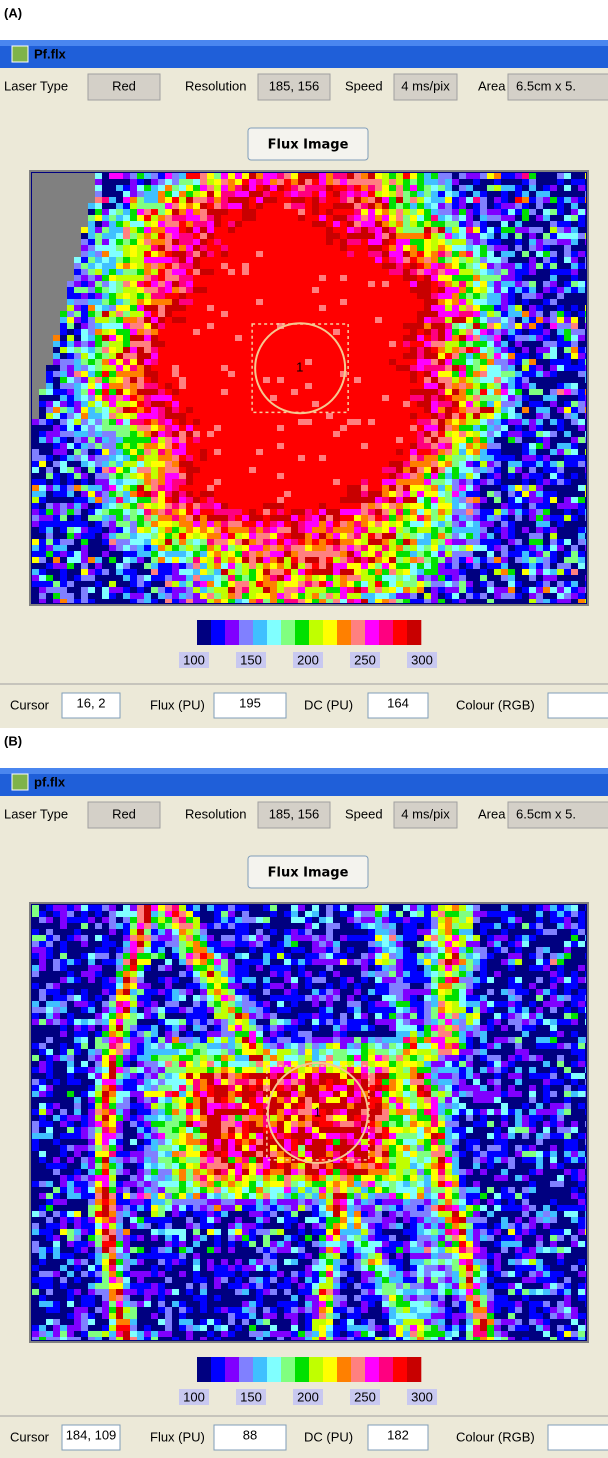 The image size is (608, 1458). I want to click on flux-image-button, so click(308, 144).